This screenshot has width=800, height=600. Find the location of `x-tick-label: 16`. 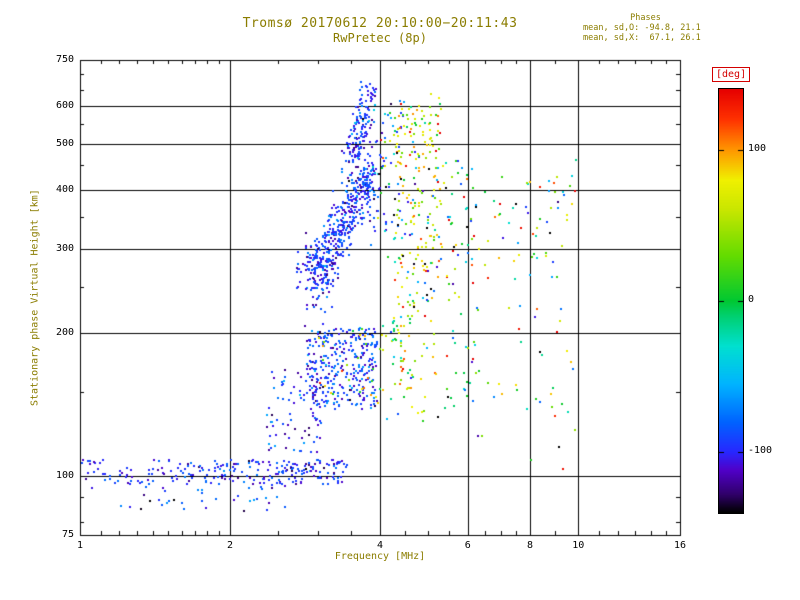

x-tick-label: 16 is located at coordinates (680, 545).